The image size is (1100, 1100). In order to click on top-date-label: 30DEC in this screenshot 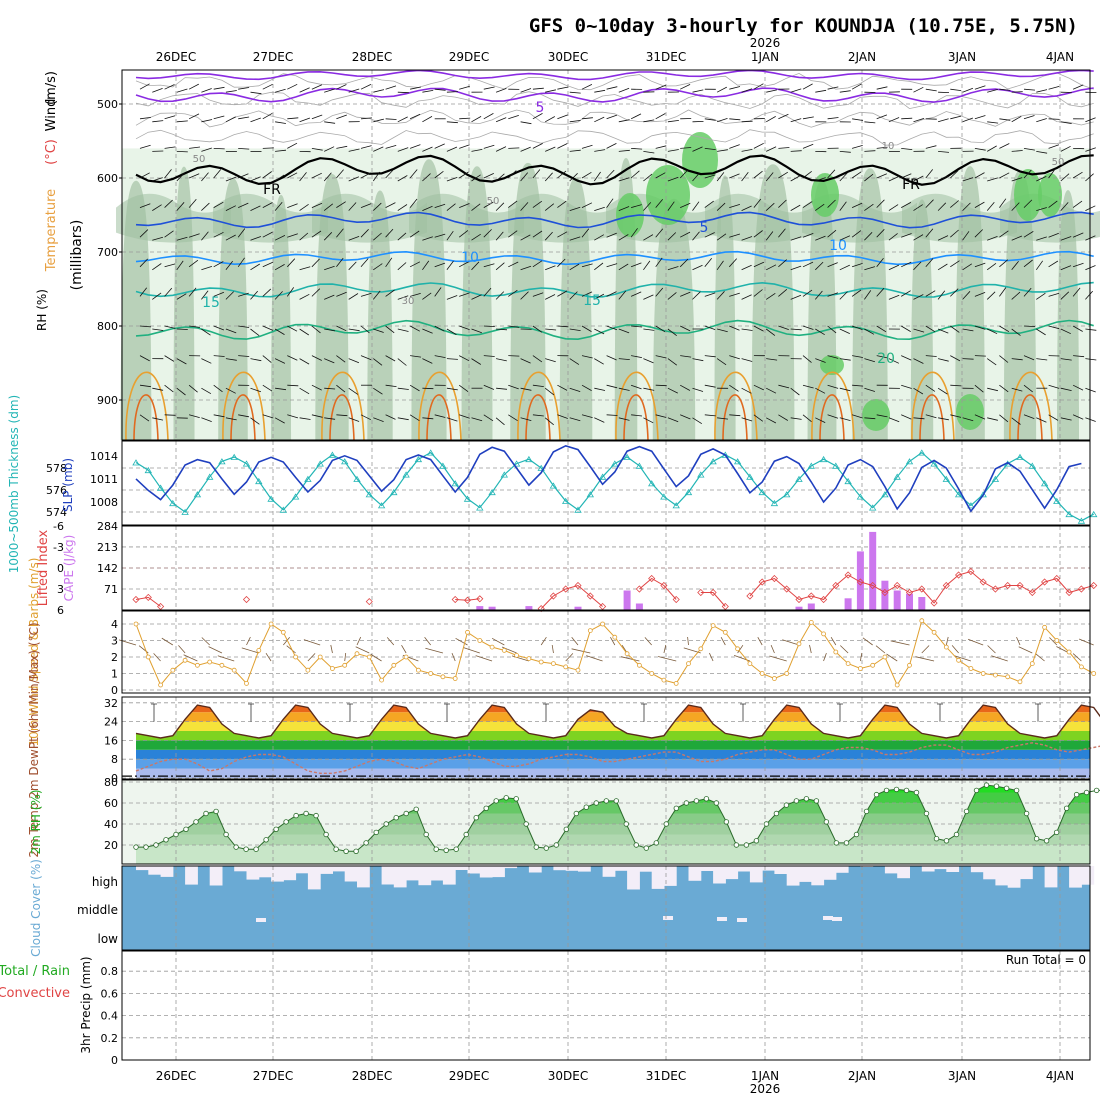, I will do `click(568, 57)`.